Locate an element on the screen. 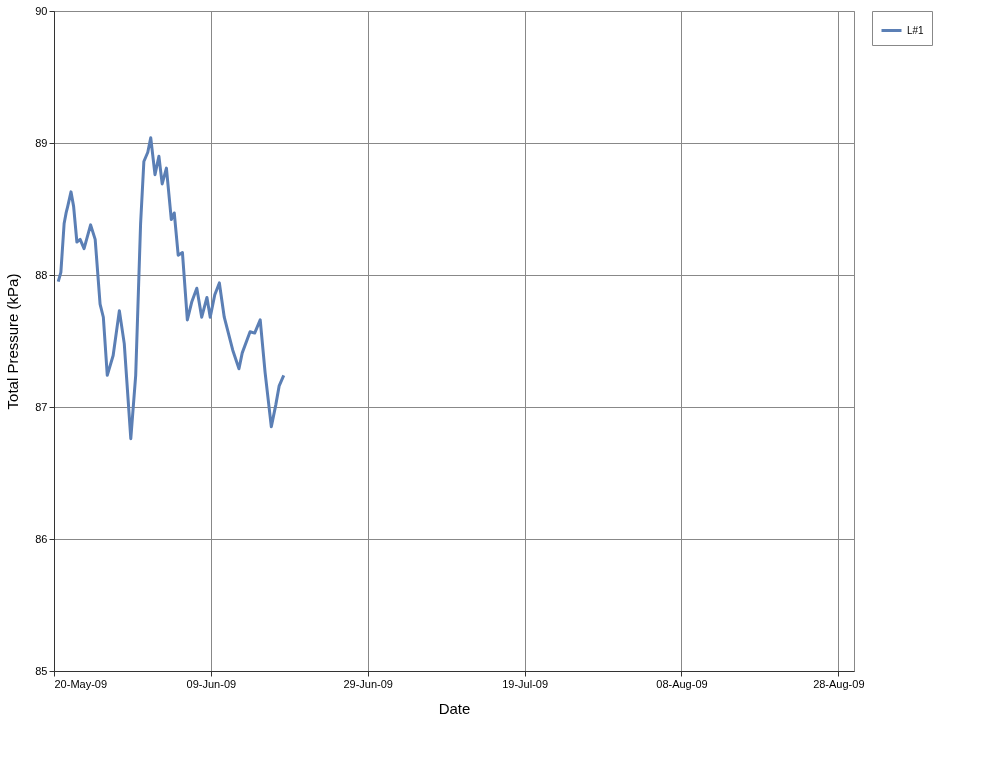 Image resolution: width=1005 pixels, height=772 pixels. y-tick-label: 90 is located at coordinates (41, 10).